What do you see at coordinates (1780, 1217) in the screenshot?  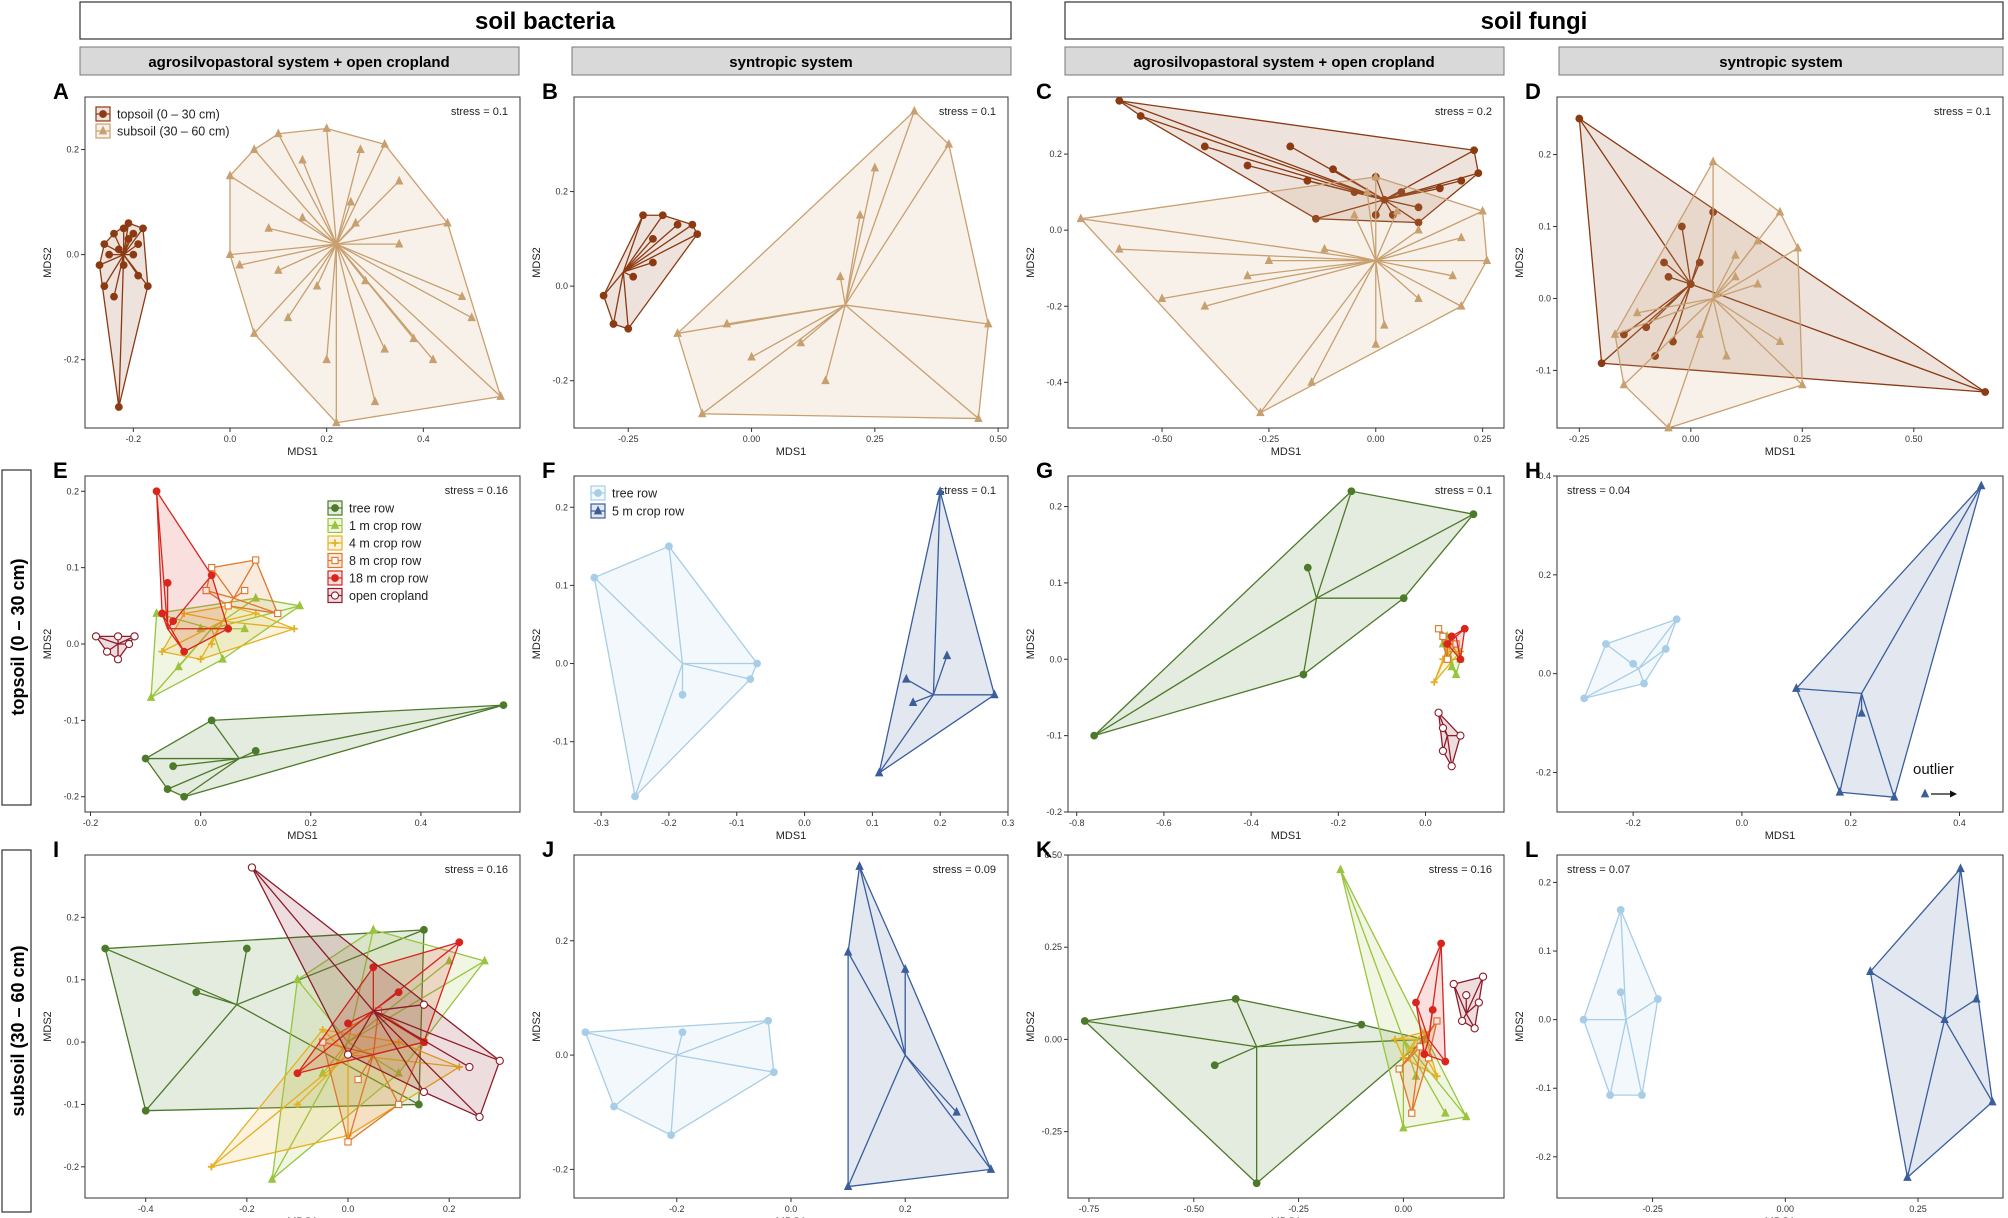 I see `x-axis-label: MDS1` at bounding box center [1780, 1217].